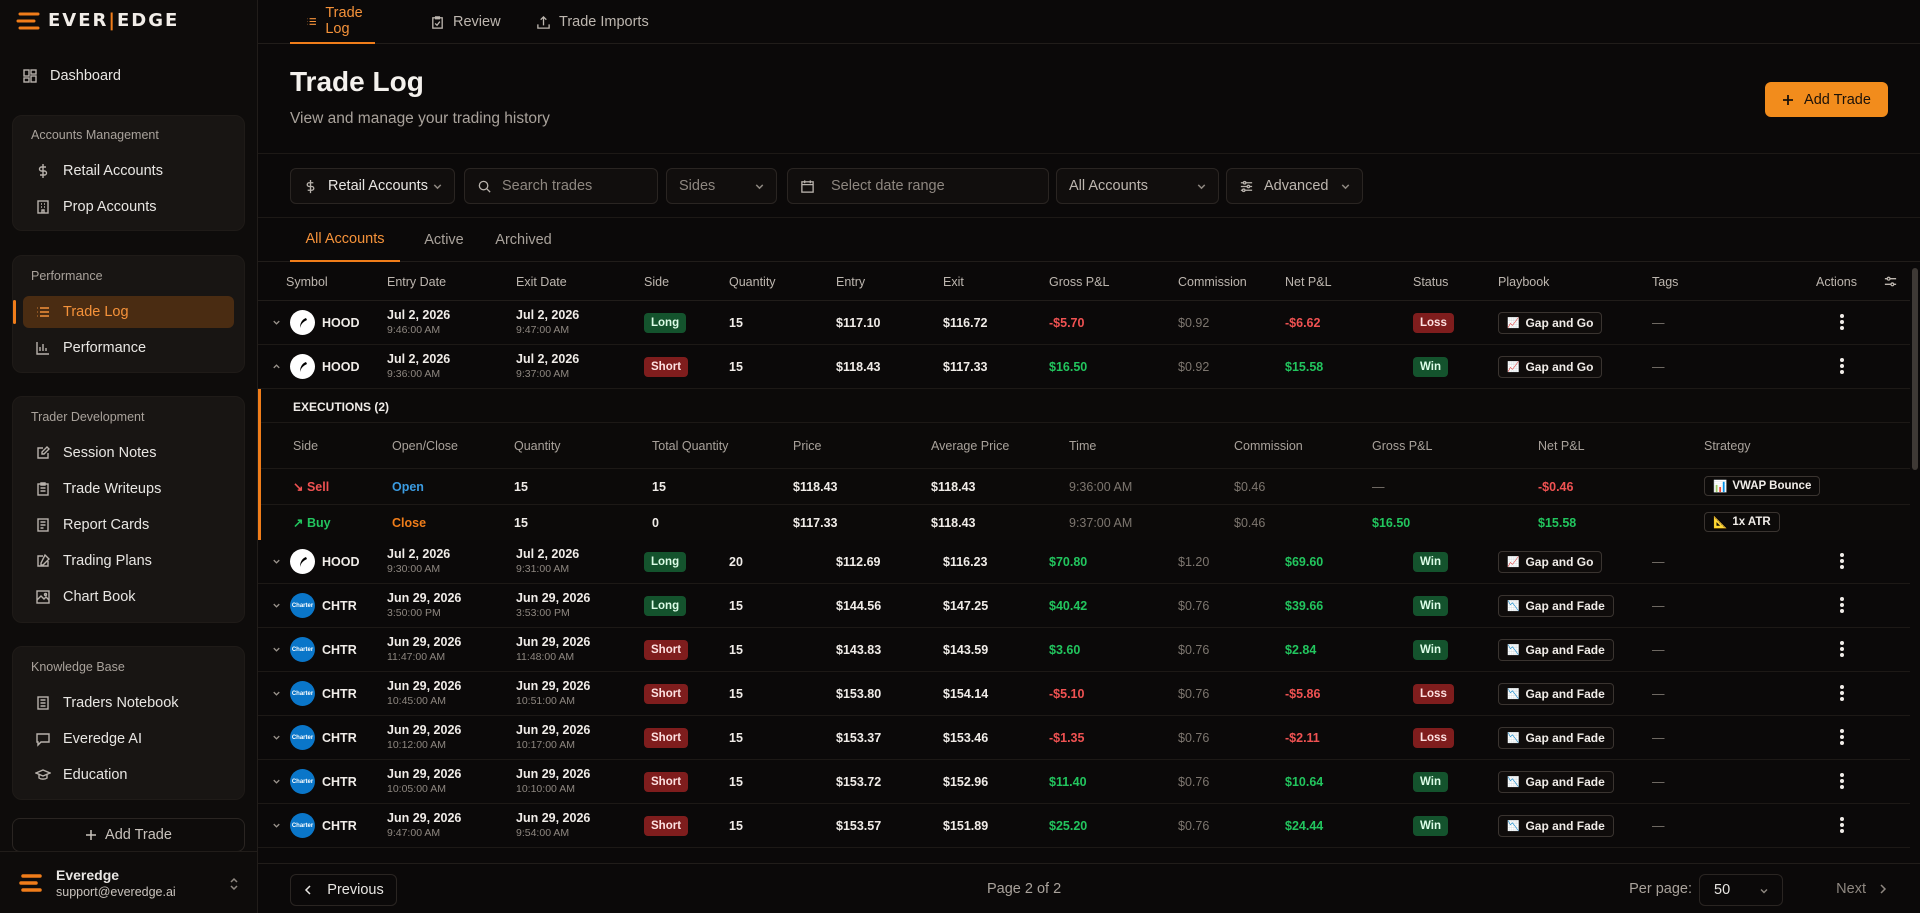  I want to click on column-header: Playbook, so click(1524, 282).